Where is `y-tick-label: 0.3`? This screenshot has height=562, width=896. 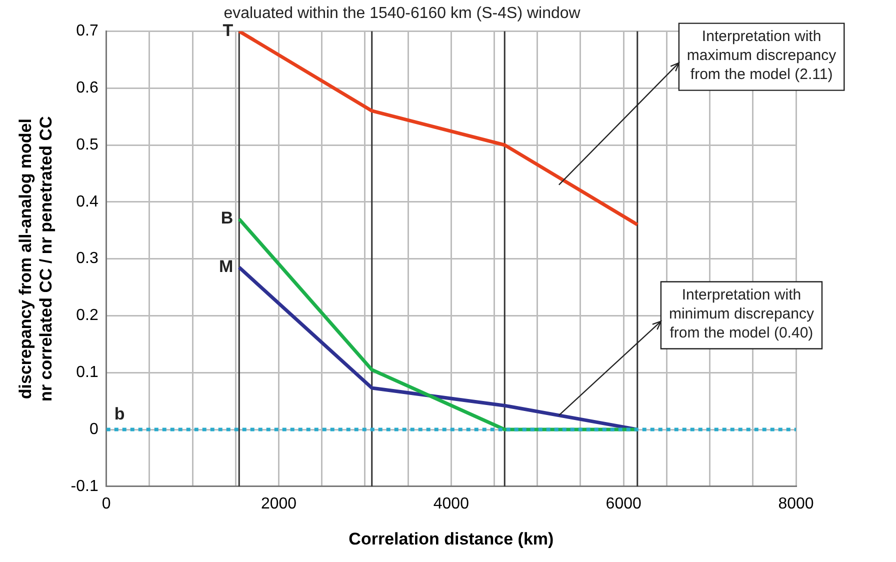 y-tick-label: 0.3 is located at coordinates (87, 259).